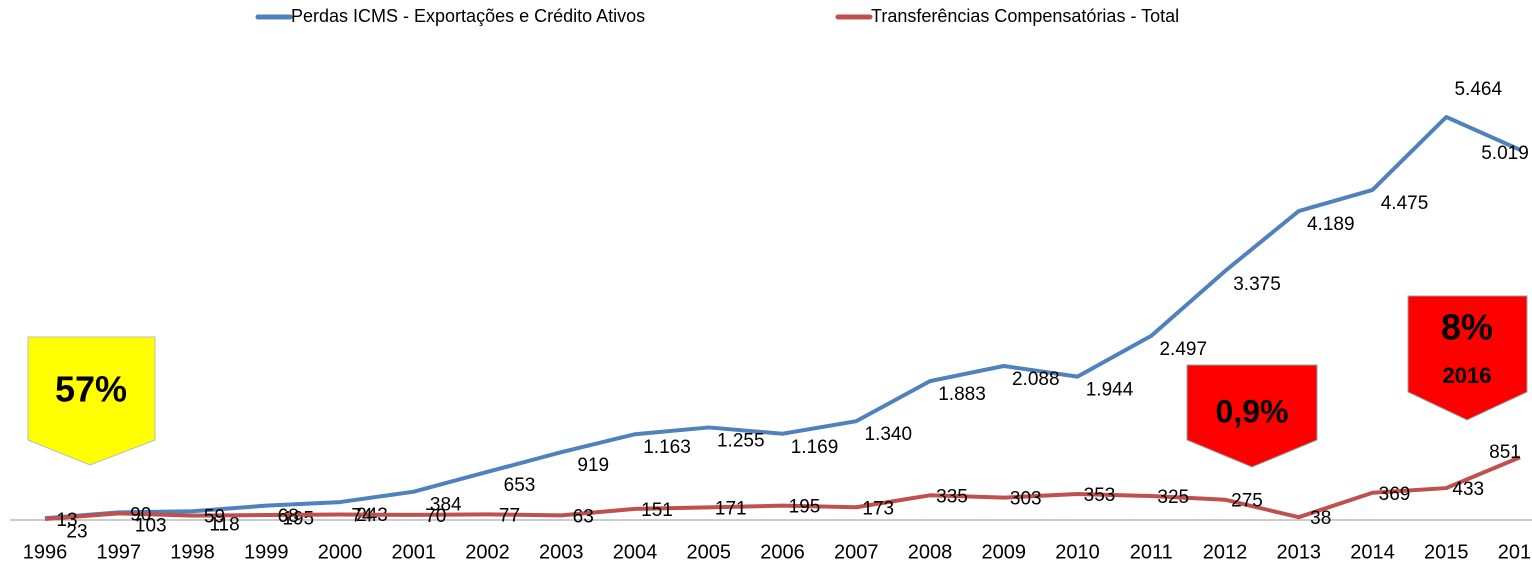 The width and height of the screenshot is (1532, 567). Describe the element at coordinates (1505, 452) in the screenshot. I see `data-label: 851` at that location.